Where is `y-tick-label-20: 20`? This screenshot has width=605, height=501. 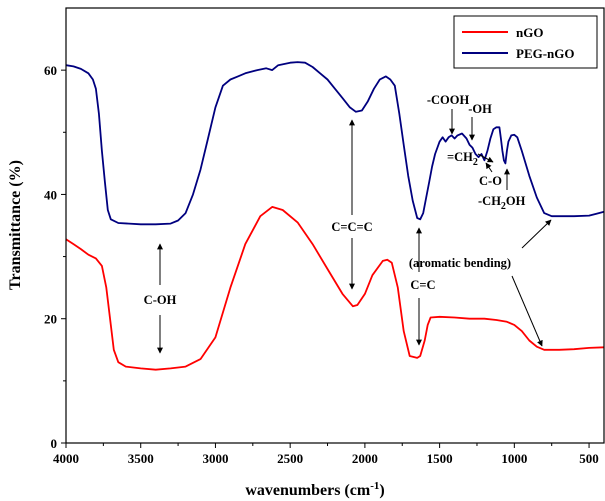
y-tick-label-20: 20 is located at coordinates (50, 319).